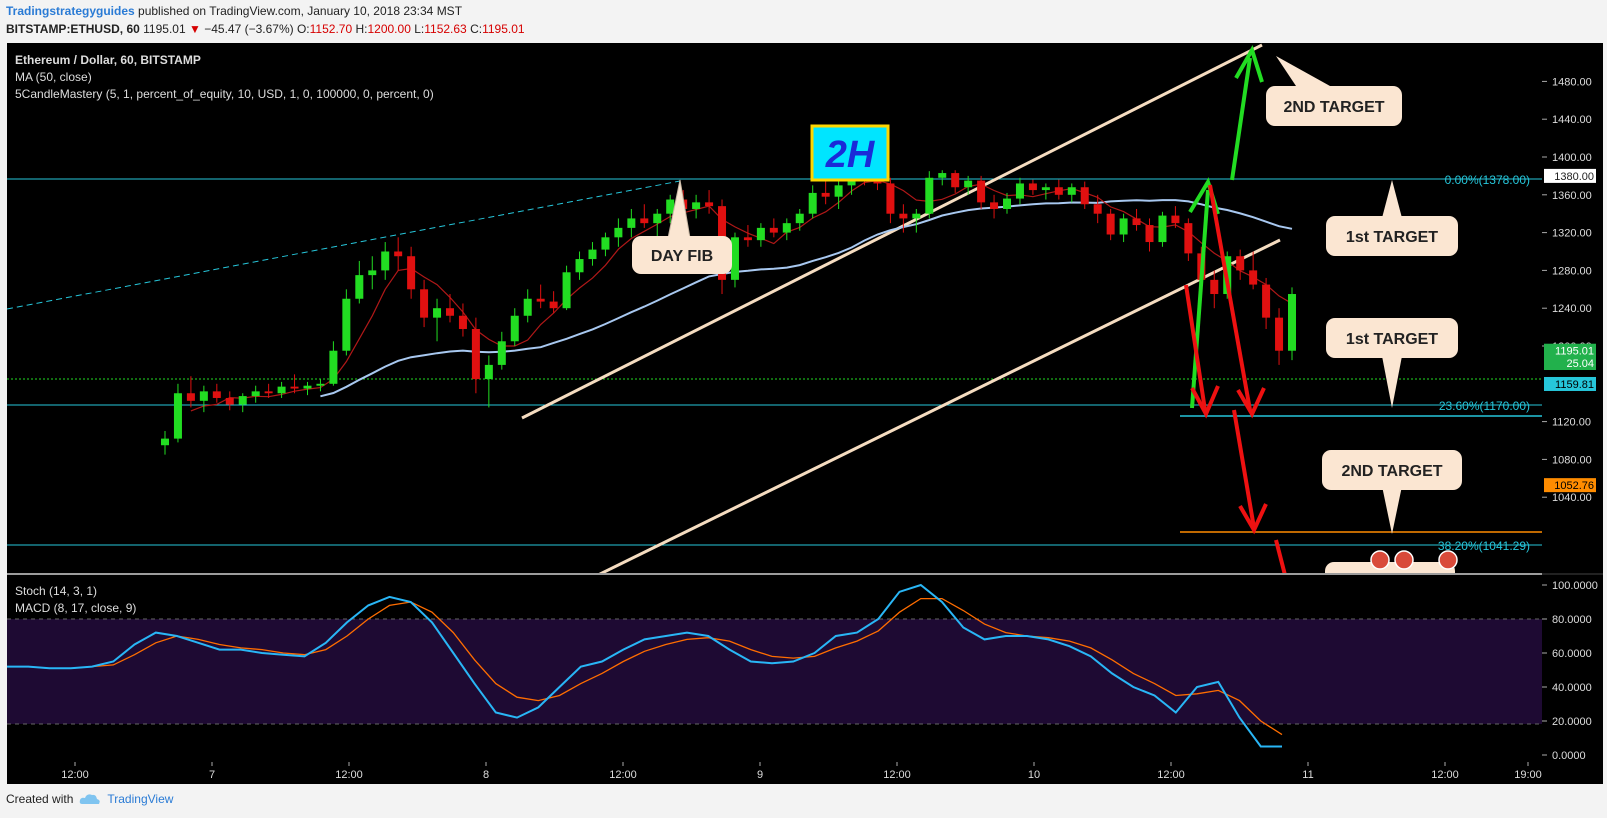 This screenshot has width=1607, height=818. I want to click on second-target-low-text: 2ND TARGET, so click(1391, 471).